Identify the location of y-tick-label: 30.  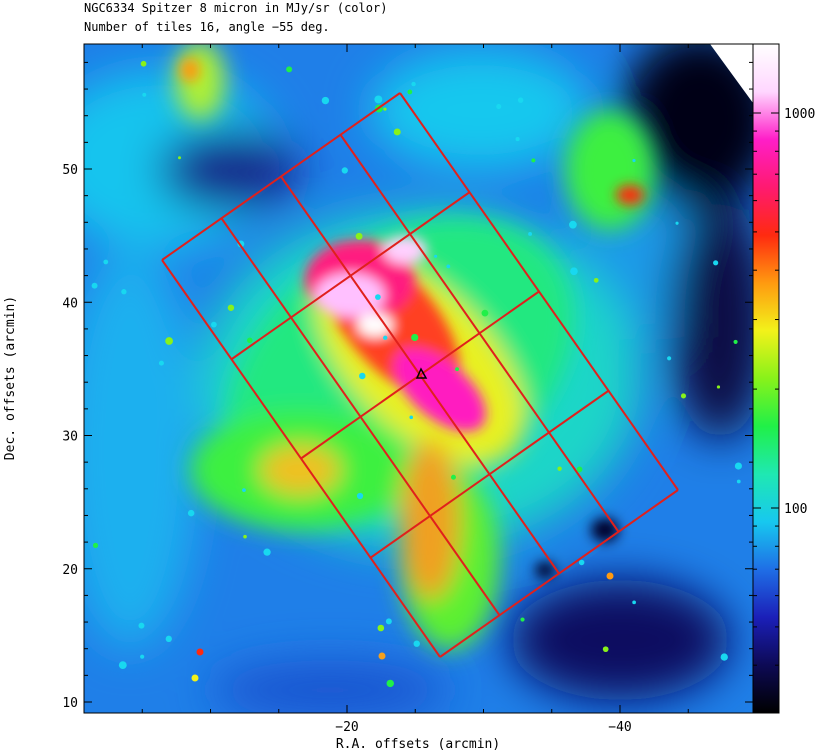
(70, 437).